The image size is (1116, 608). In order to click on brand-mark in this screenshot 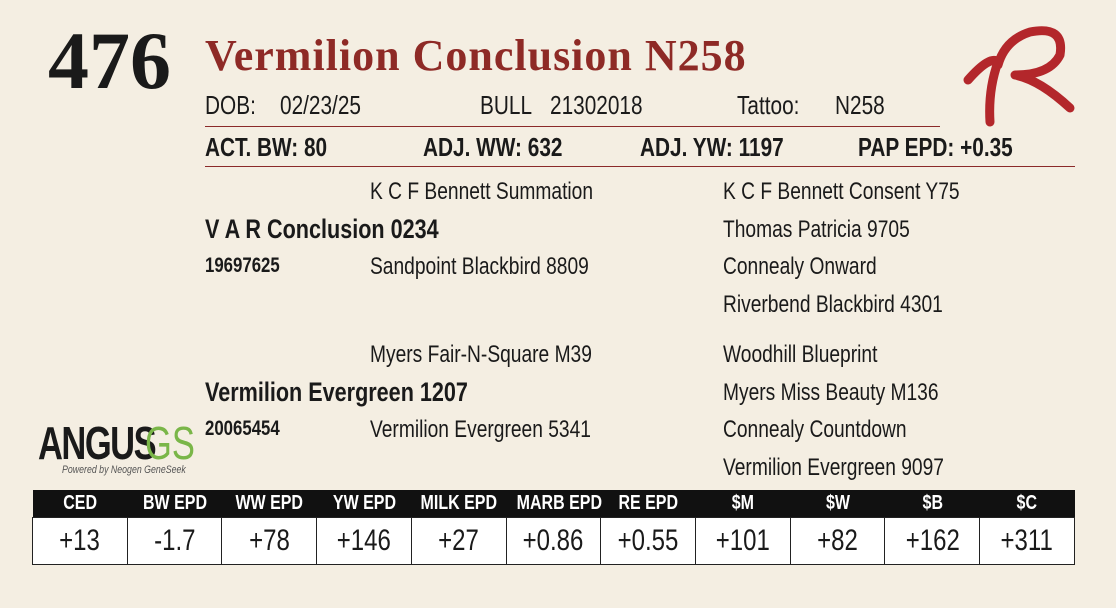, I will do `click(1019, 76)`.